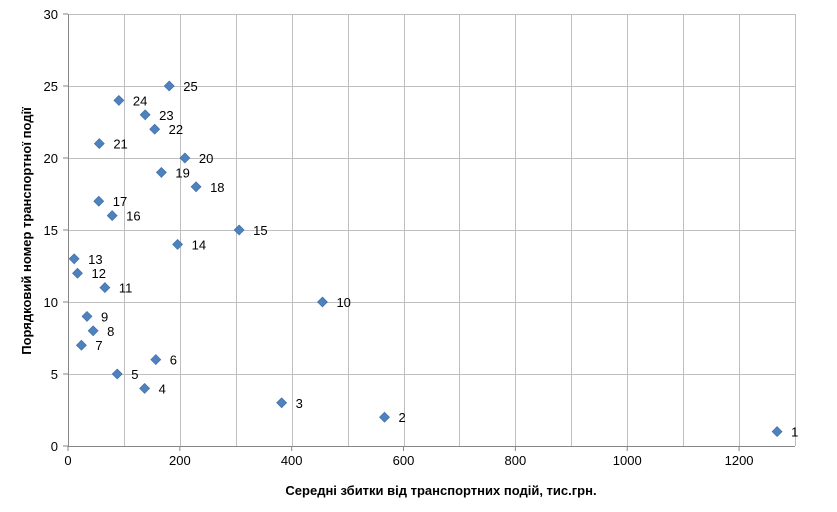 This screenshot has height=512, width=837. What do you see at coordinates (343, 302) in the screenshot?
I see `point-label-10: 10` at bounding box center [343, 302].